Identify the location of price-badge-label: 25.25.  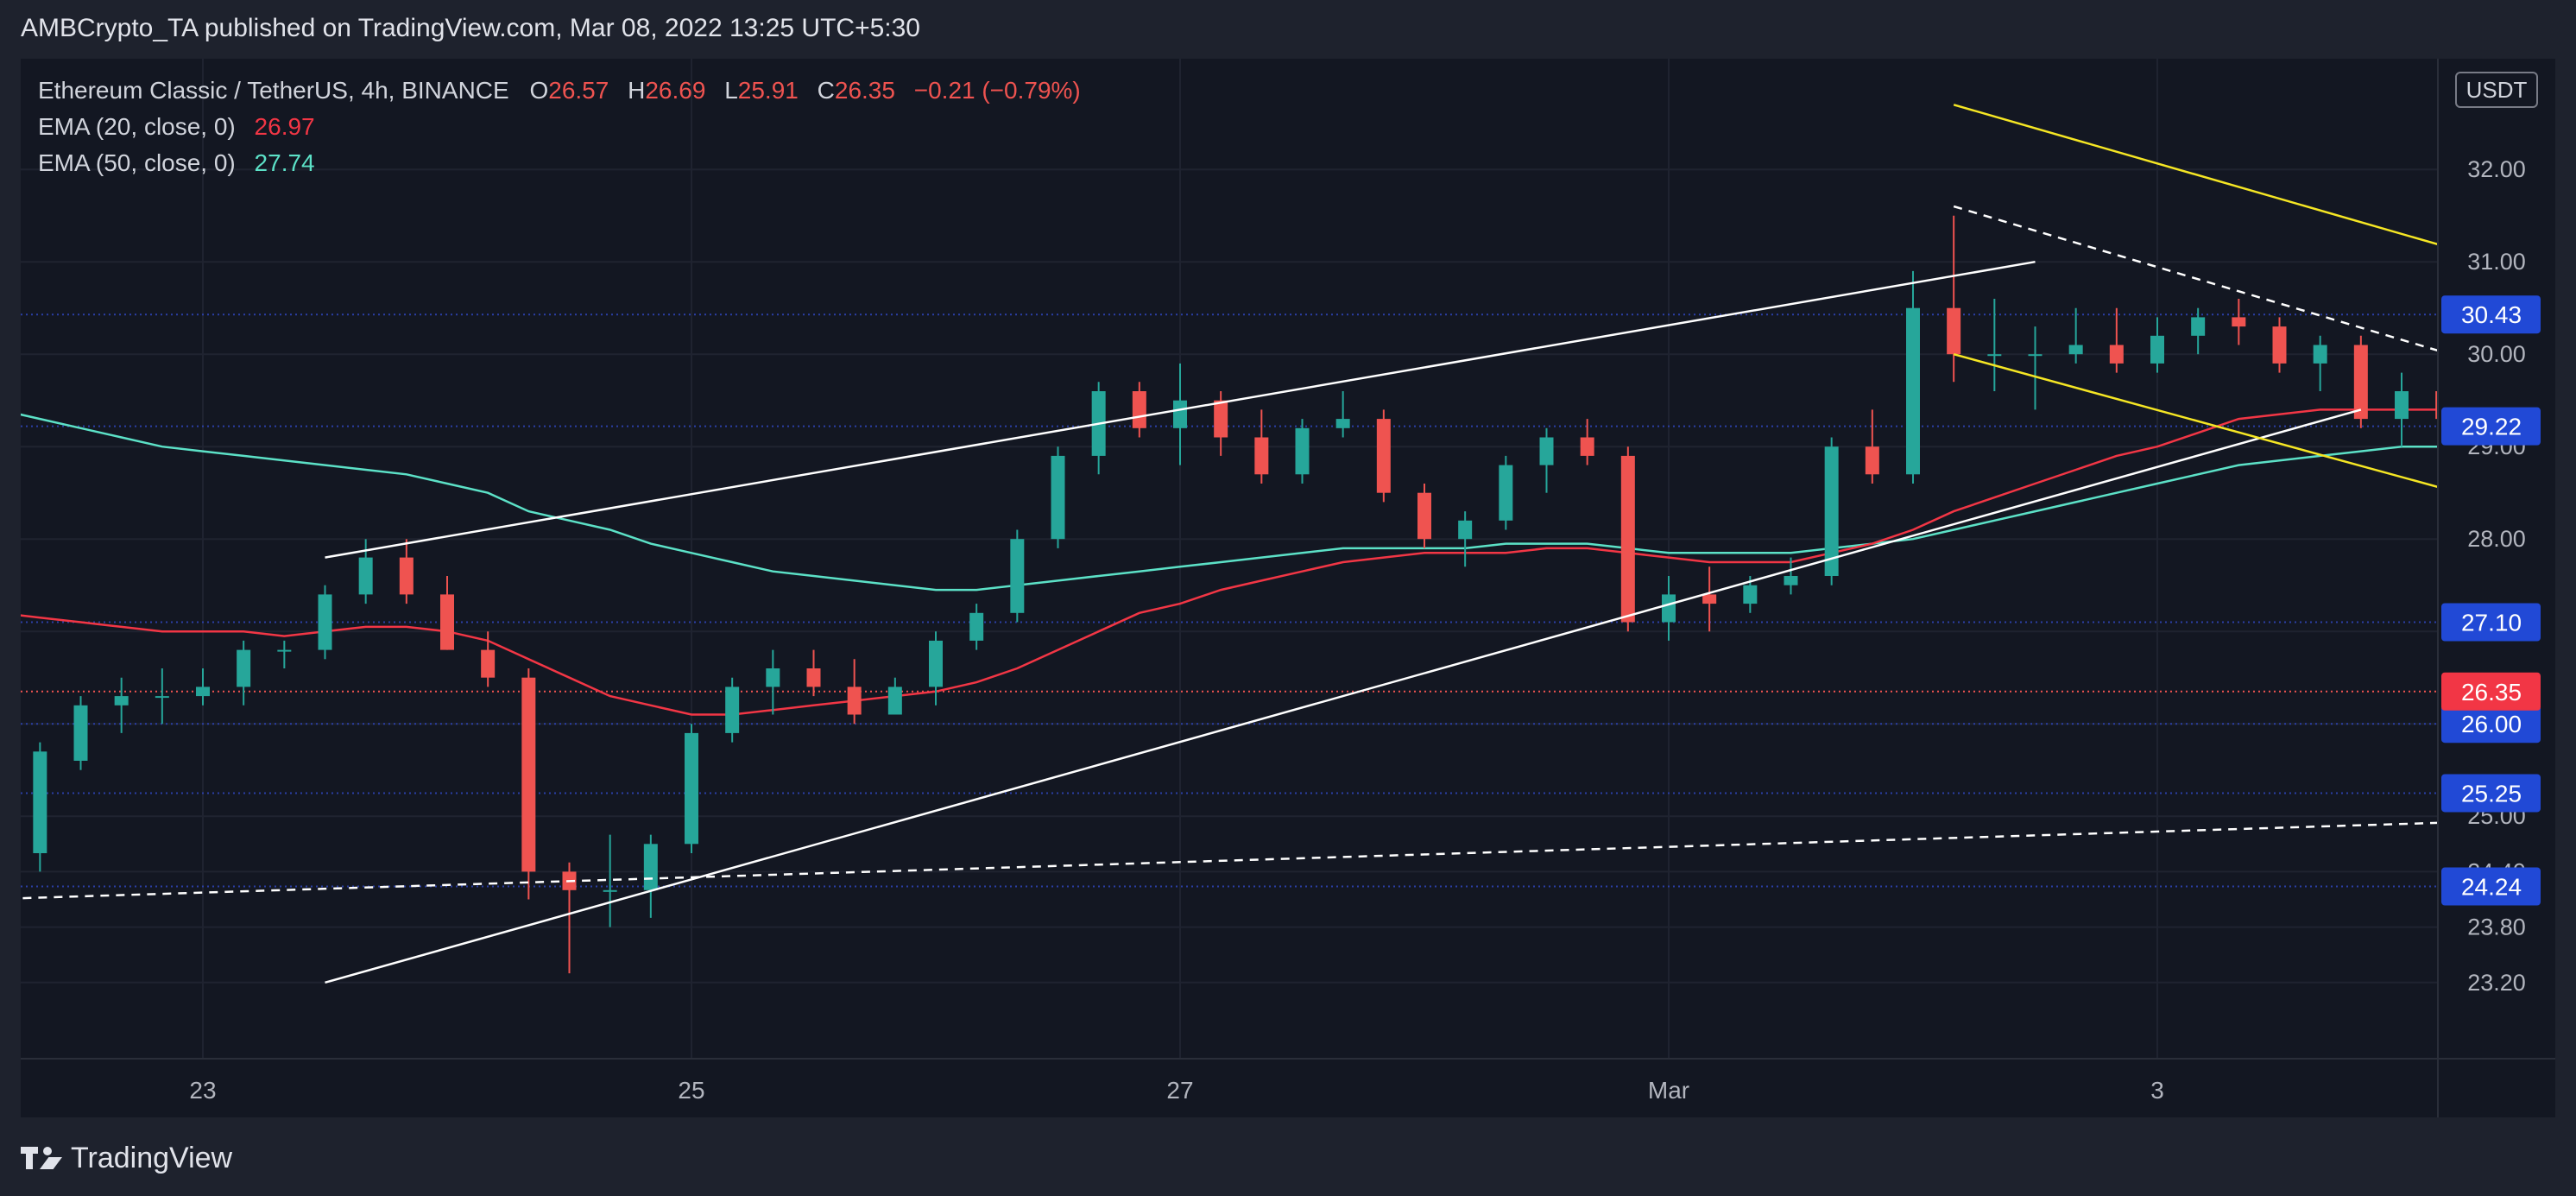
(2491, 793).